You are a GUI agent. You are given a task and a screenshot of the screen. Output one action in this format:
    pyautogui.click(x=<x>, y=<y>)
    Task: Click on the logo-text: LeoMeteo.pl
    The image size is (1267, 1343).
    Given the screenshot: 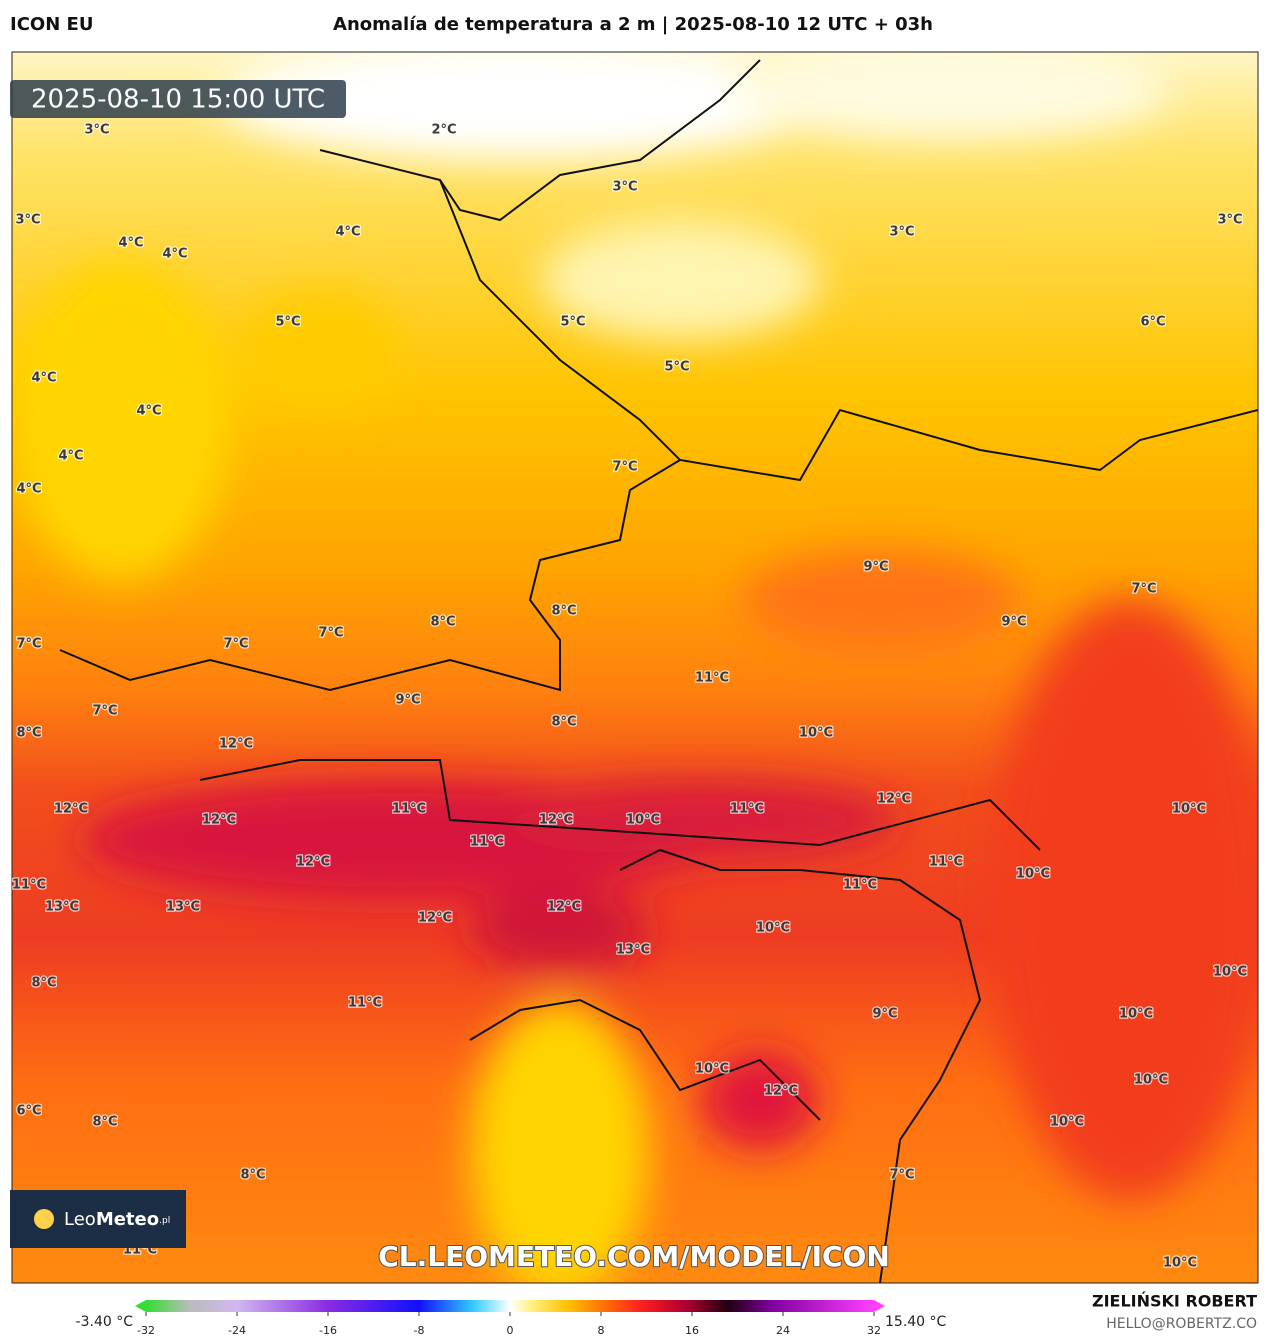 What is the action you would take?
    pyautogui.click(x=117, y=1219)
    